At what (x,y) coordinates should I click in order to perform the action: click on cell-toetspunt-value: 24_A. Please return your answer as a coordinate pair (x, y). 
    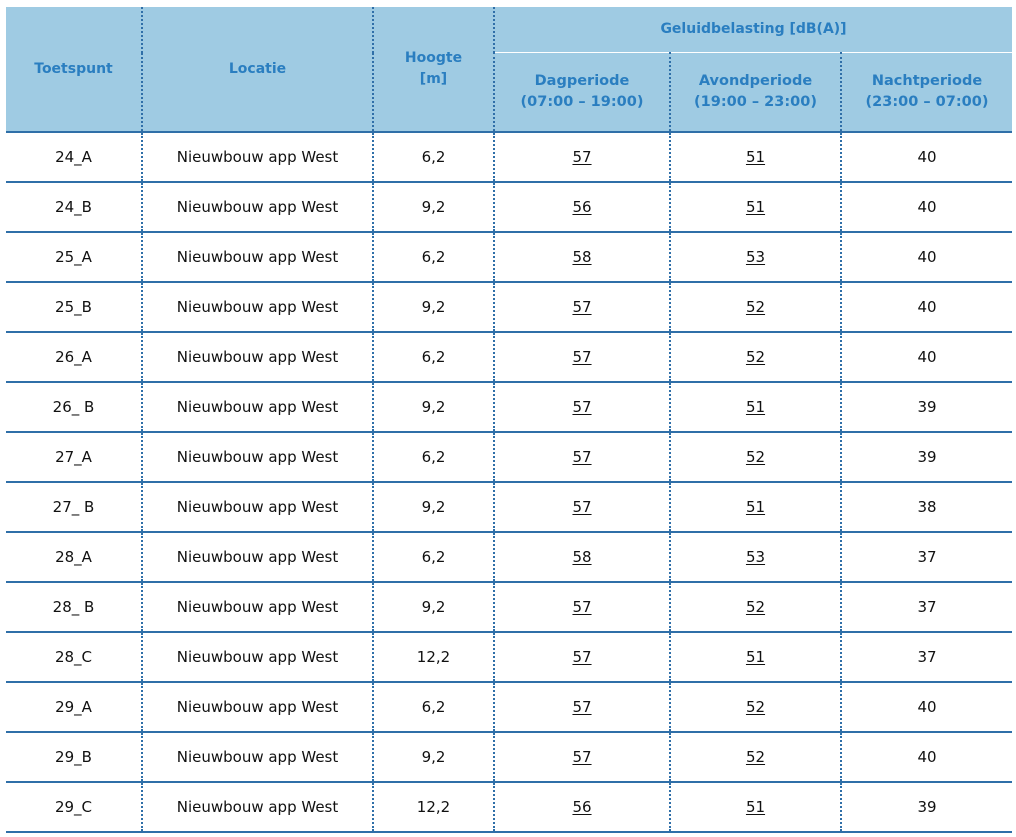
    Looking at the image, I should click on (73, 157).